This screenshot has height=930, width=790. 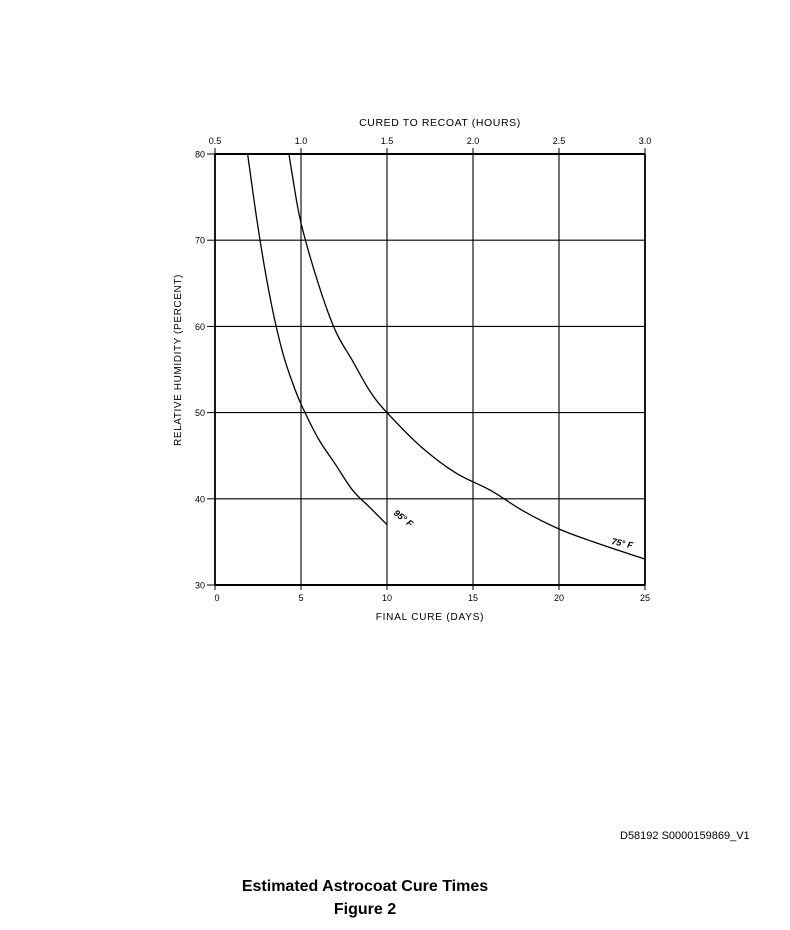 I want to click on top-axis-title: CURED TO RECOAT (HOURS), so click(x=440, y=123).